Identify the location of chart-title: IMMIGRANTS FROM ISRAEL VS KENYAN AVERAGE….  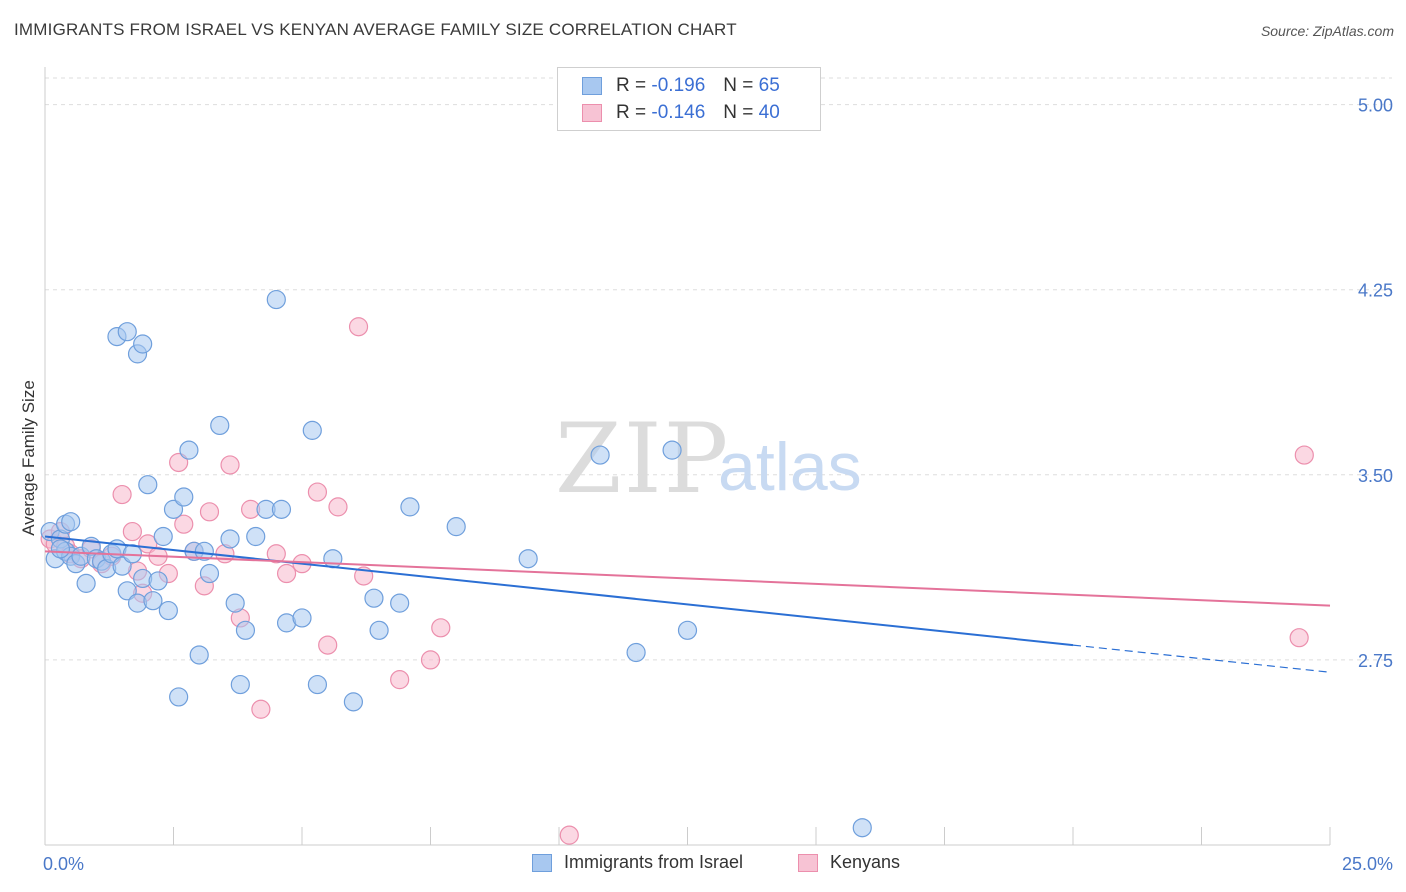
(375, 29).